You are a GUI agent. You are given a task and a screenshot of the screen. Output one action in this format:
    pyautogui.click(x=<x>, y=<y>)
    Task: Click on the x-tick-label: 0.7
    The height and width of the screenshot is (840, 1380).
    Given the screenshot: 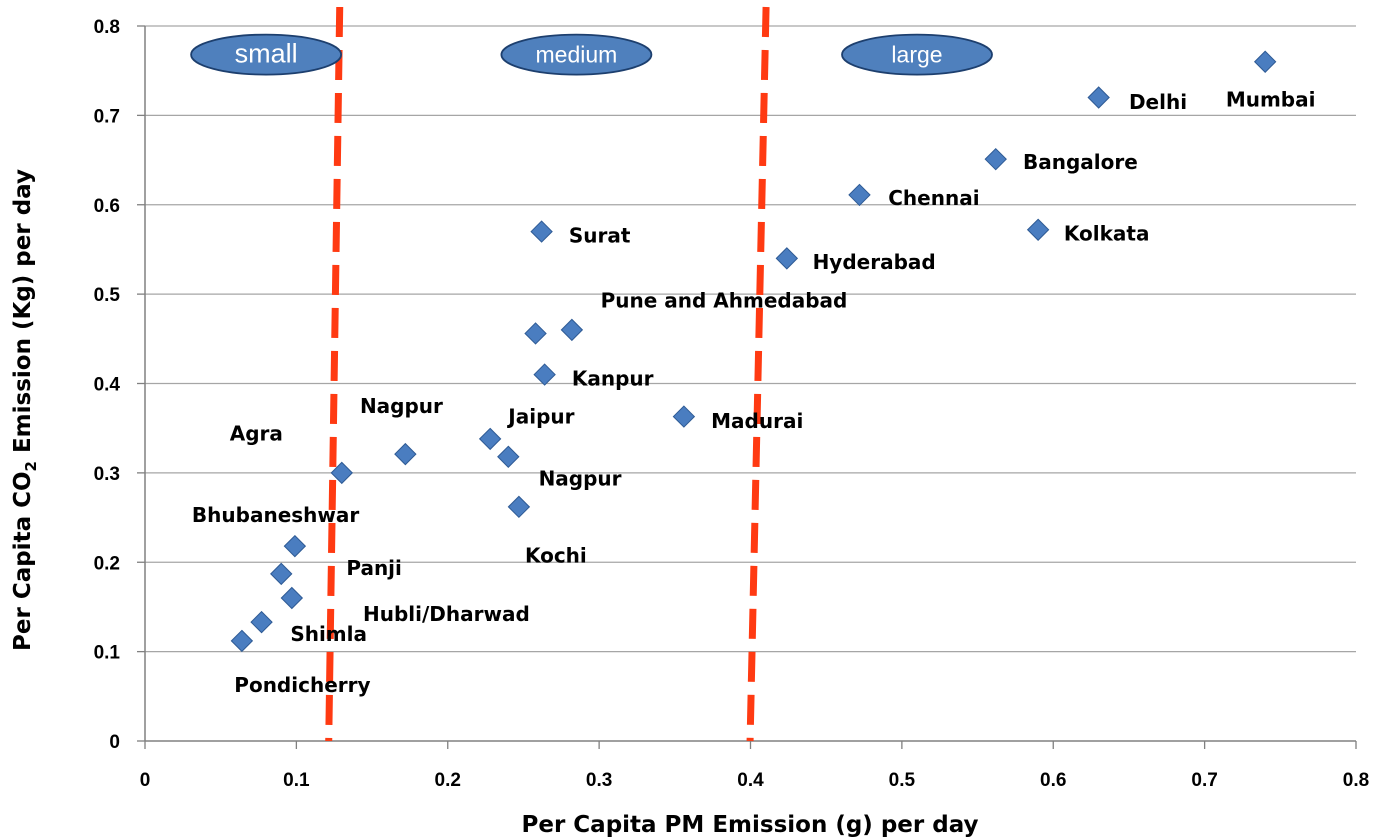 What is the action you would take?
    pyautogui.click(x=1204, y=780)
    